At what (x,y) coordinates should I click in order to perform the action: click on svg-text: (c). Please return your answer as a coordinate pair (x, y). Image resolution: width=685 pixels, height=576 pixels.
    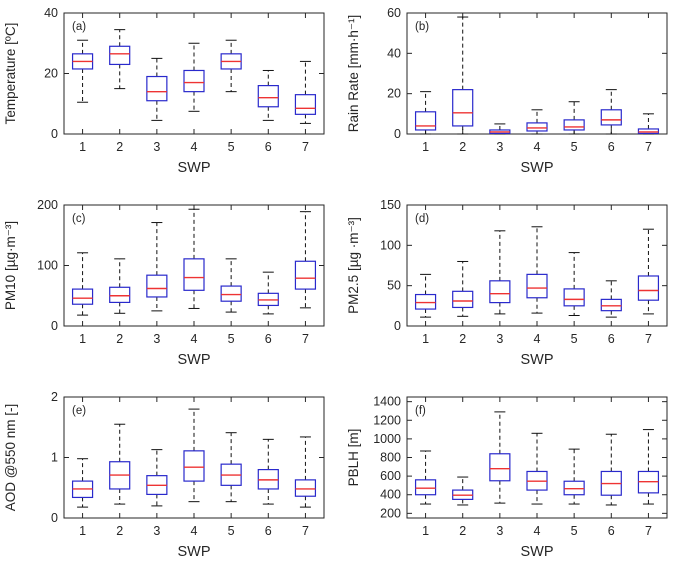
    Looking at the image, I should click on (79, 219).